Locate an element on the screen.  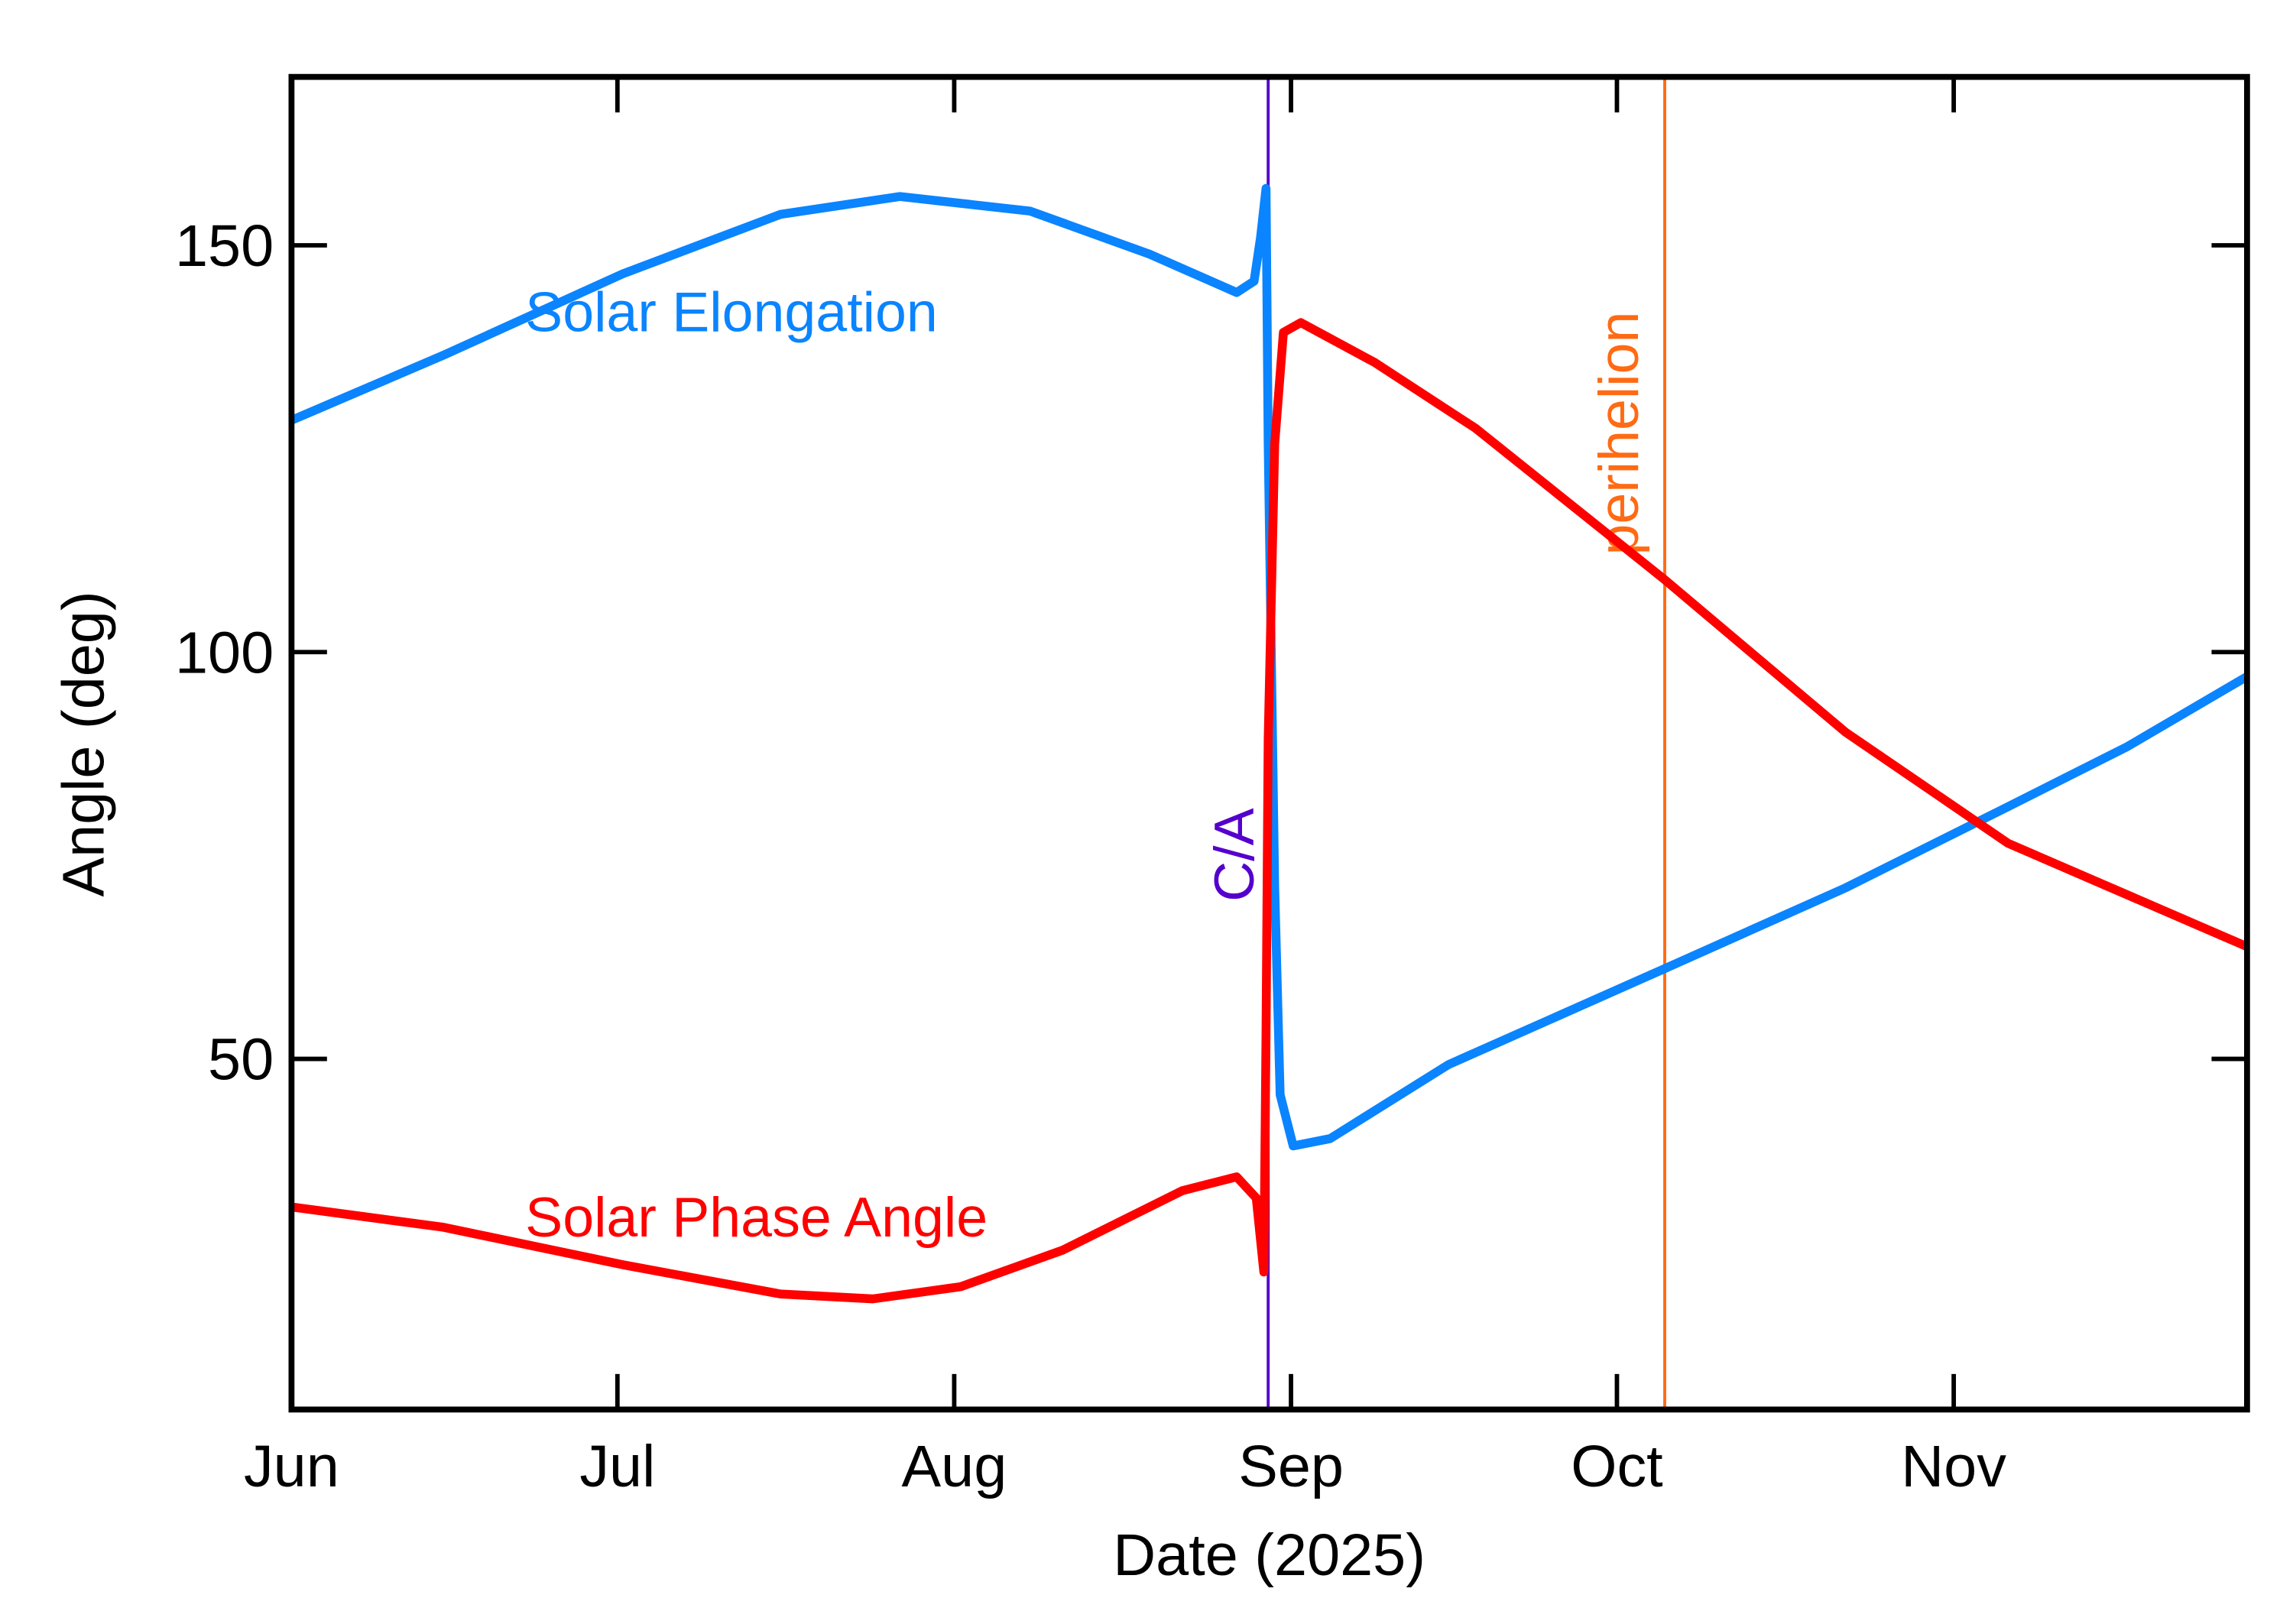
y-tick-label: 100 is located at coordinates (225, 653).